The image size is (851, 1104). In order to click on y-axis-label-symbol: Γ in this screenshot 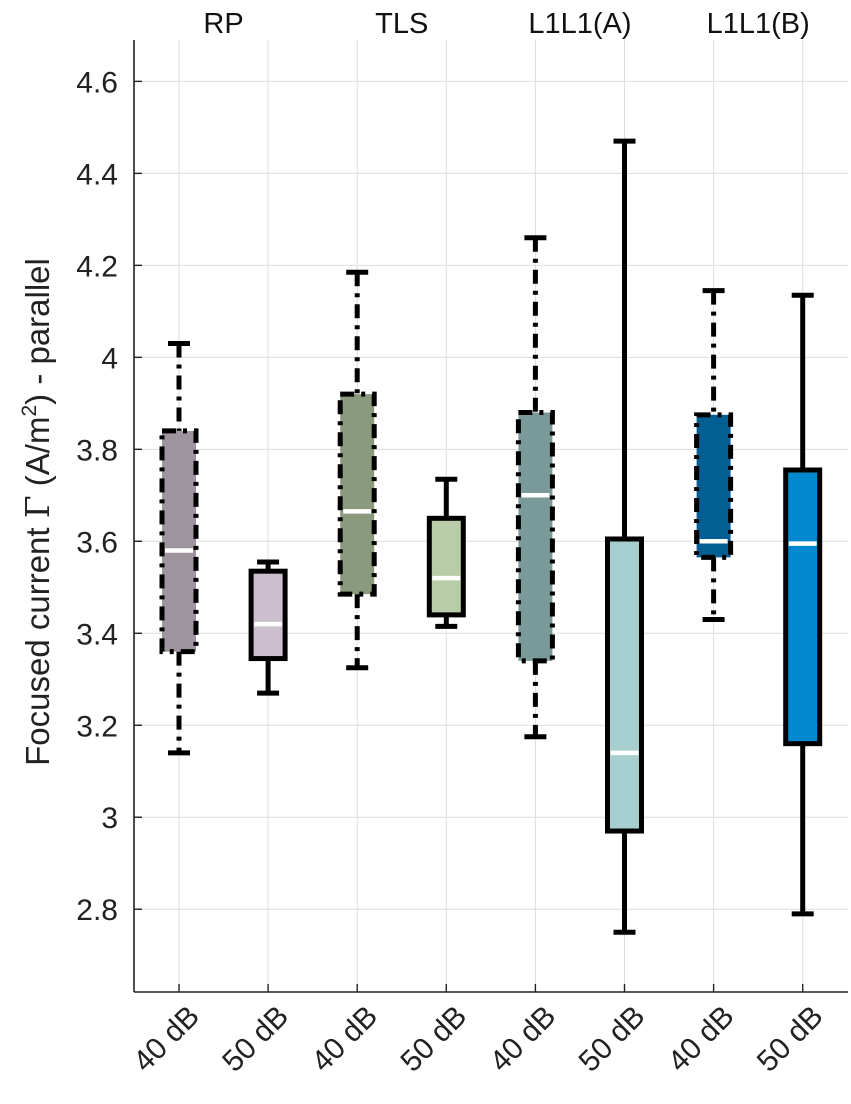, I will do `click(37, 506)`.